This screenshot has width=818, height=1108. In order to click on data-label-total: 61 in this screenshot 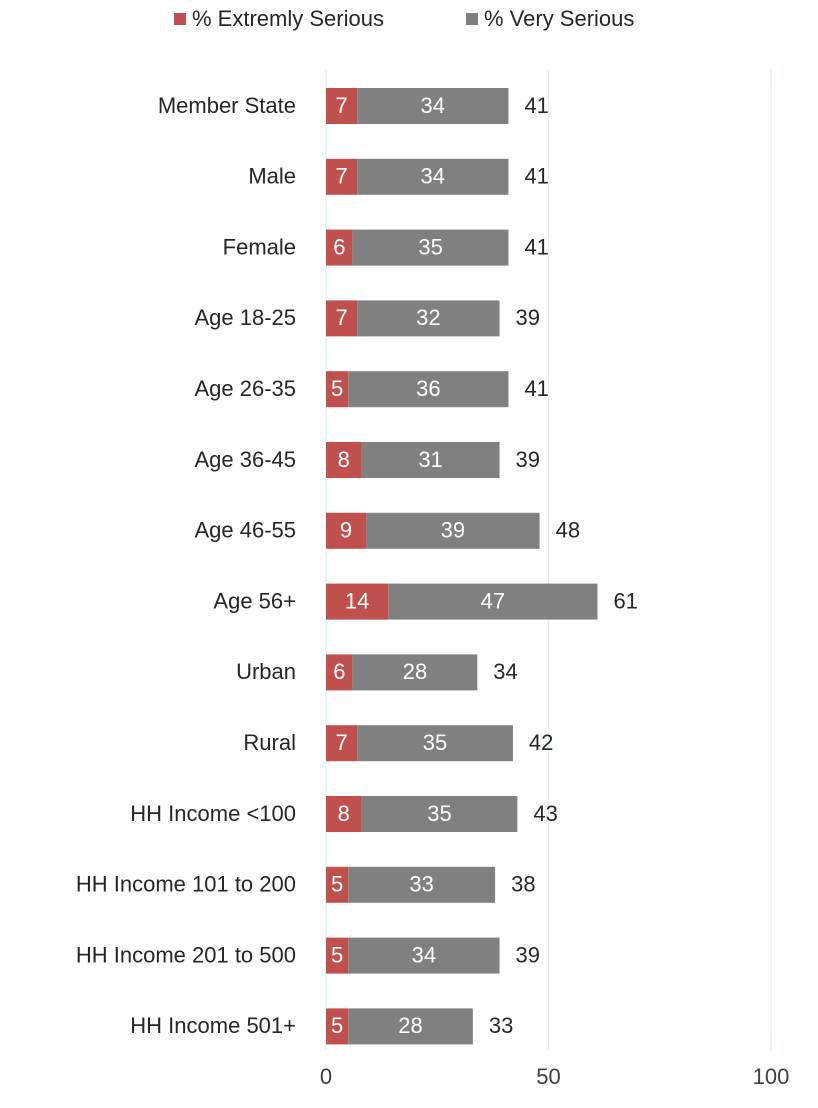, I will do `click(625, 600)`.